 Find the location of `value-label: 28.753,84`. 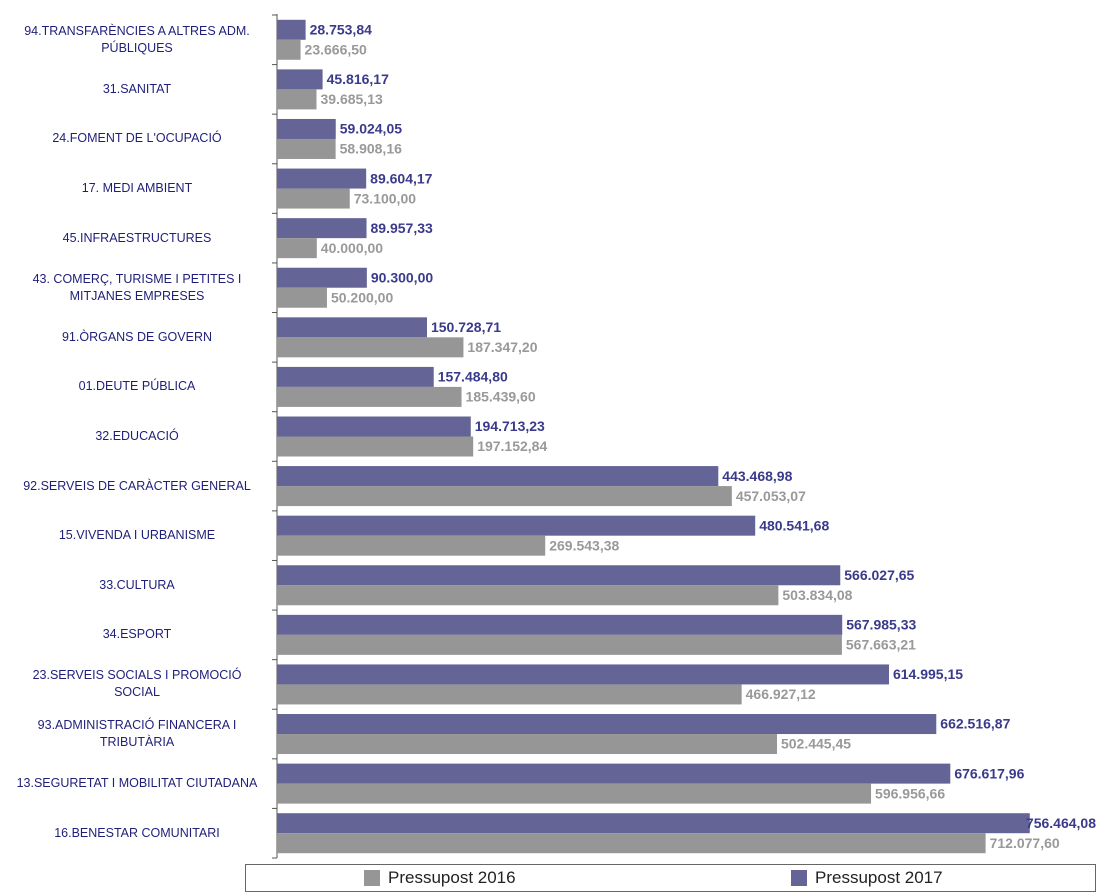

value-label: 28.753,84 is located at coordinates (341, 29).